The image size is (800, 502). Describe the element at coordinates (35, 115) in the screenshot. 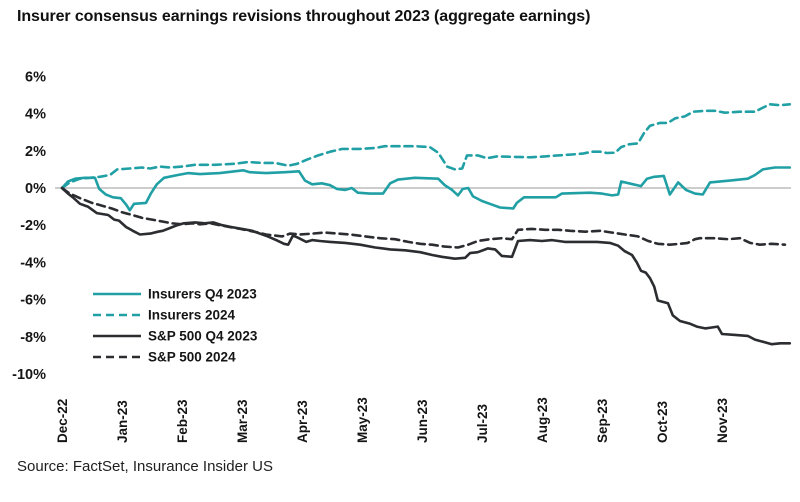

I see `y-axis-tick-label: 4%` at that location.